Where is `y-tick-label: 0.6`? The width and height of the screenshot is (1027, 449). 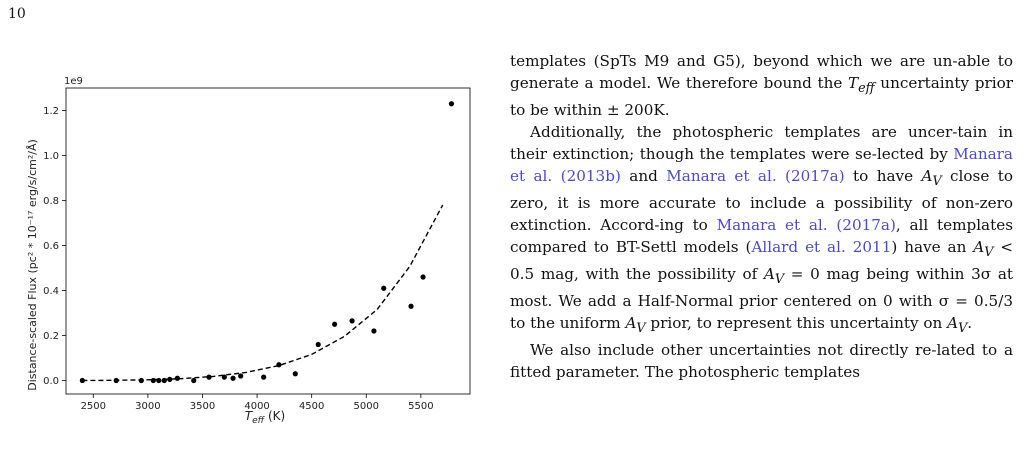 y-tick-label: 0.6 is located at coordinates (51, 246).